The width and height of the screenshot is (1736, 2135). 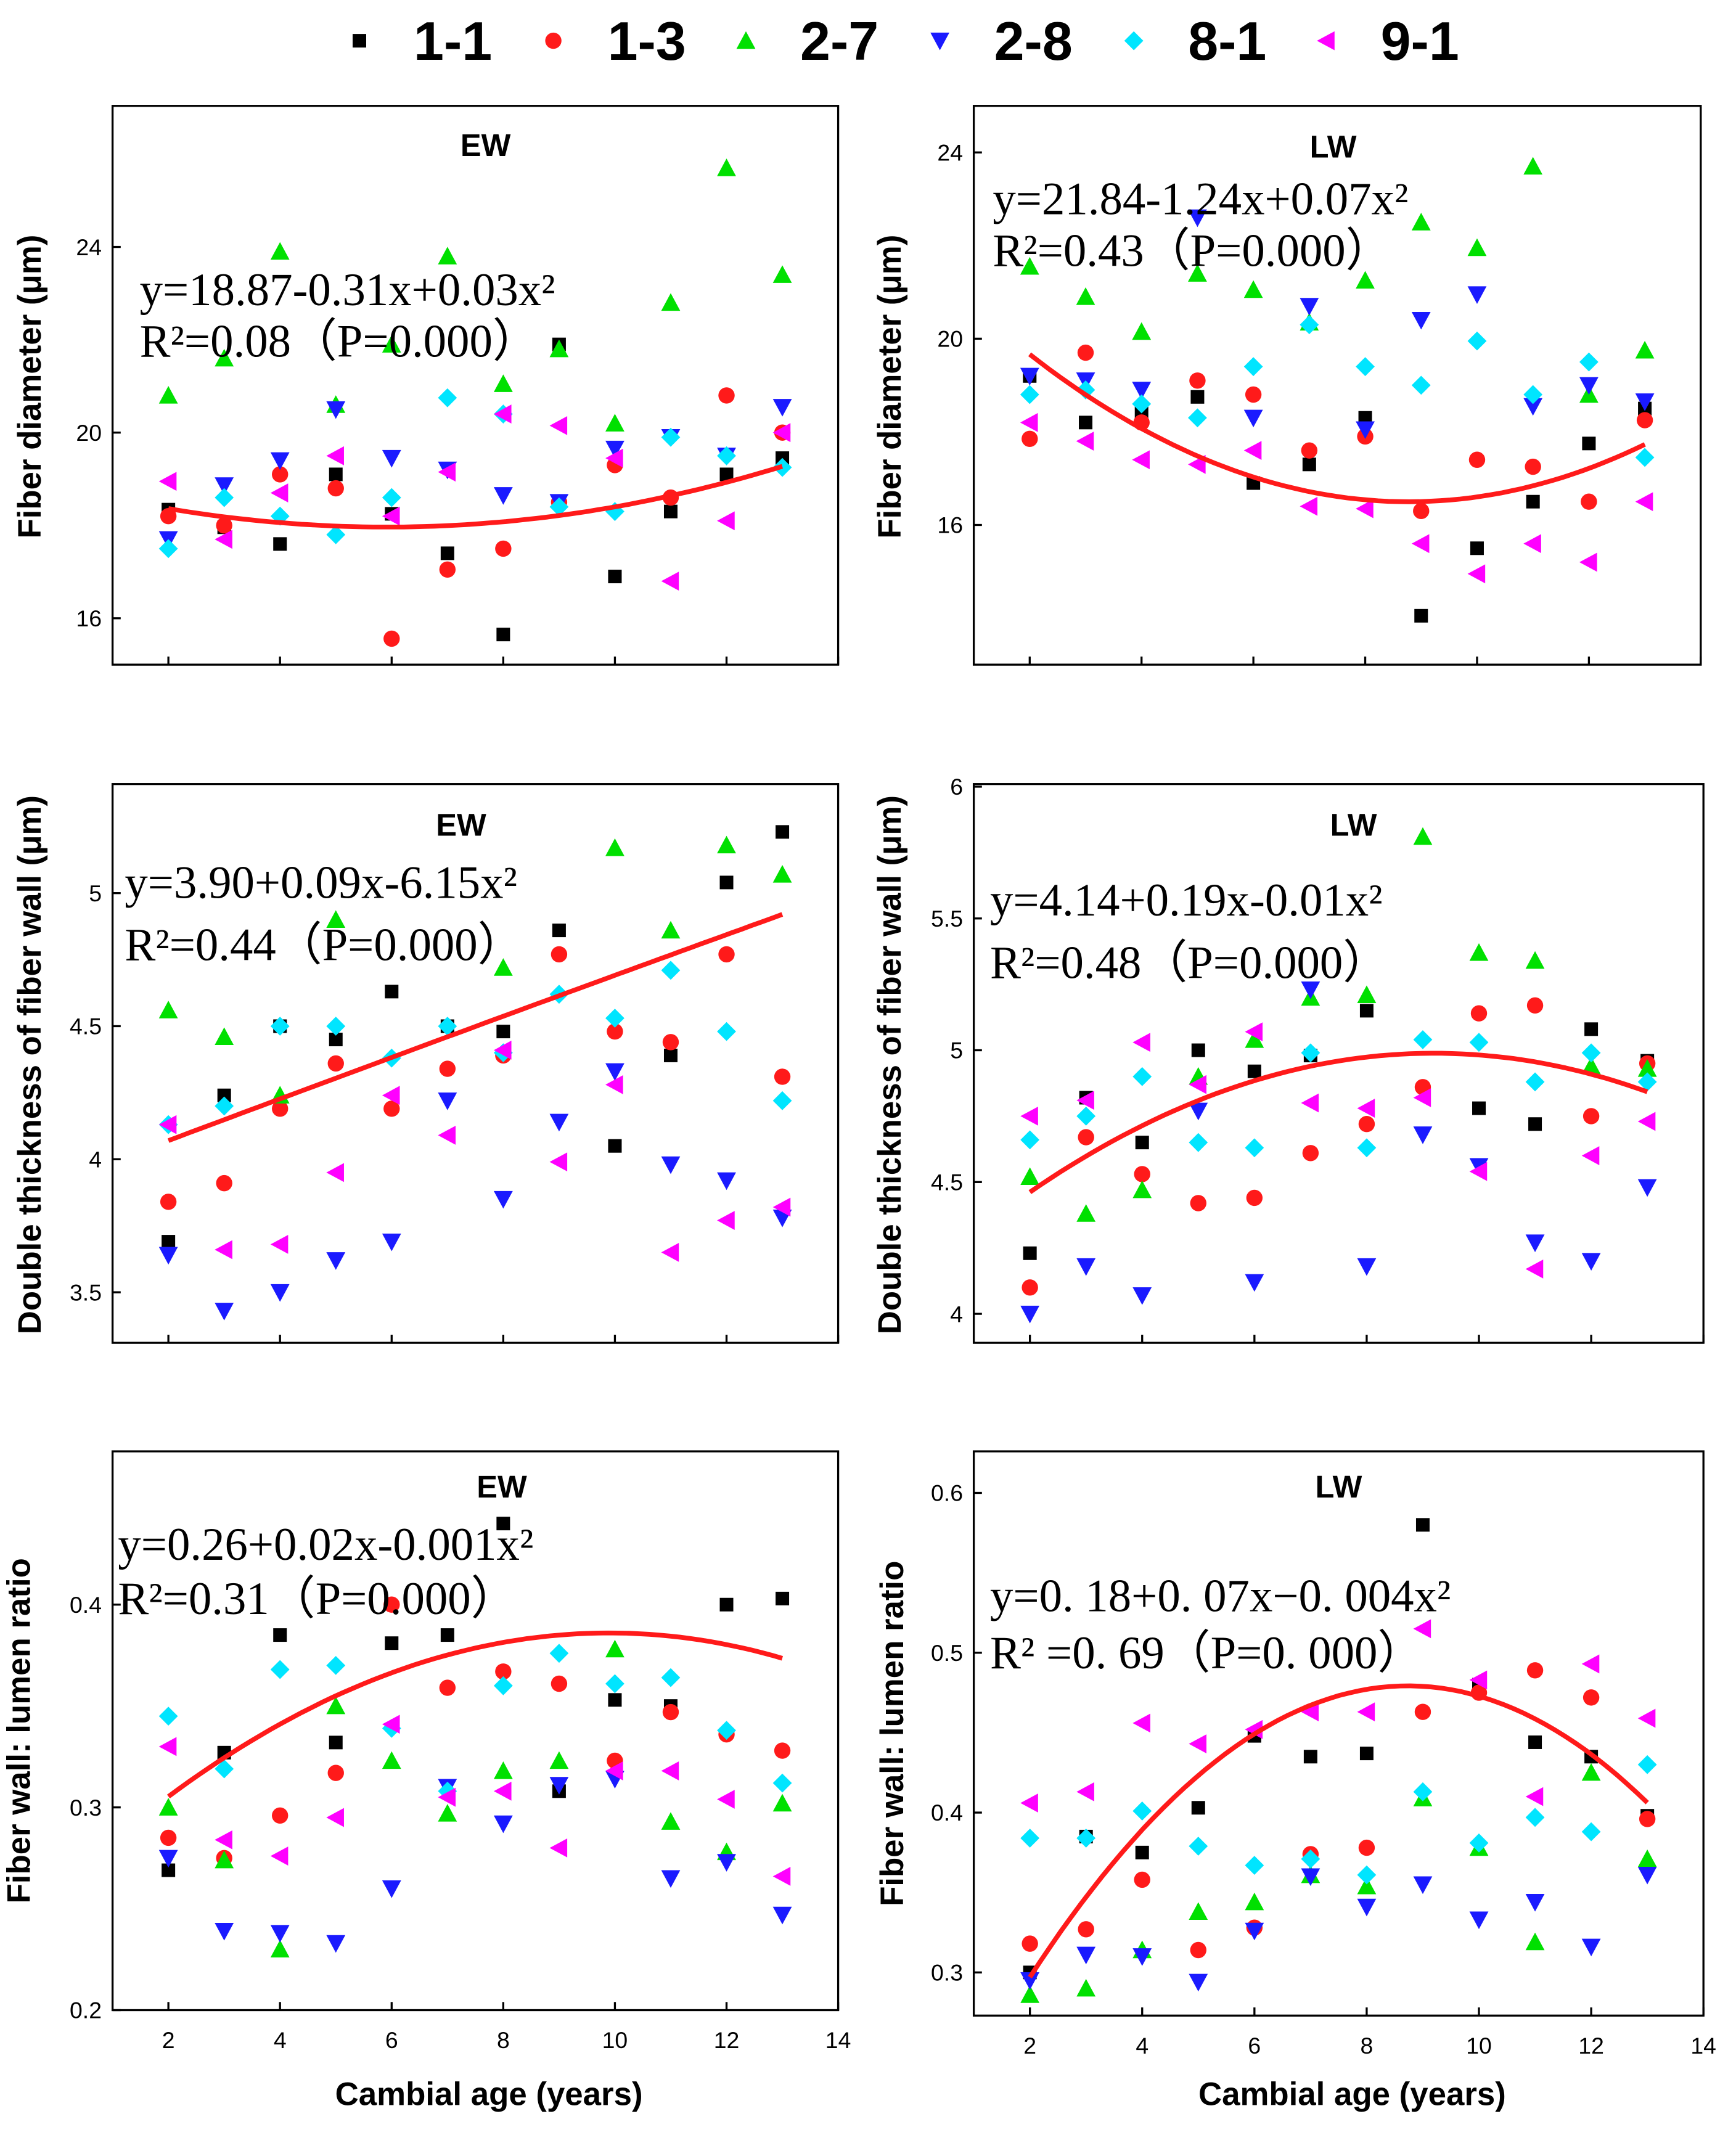 What do you see at coordinates (168, 2040) in the screenshot?
I see `x-tick-label: 2` at bounding box center [168, 2040].